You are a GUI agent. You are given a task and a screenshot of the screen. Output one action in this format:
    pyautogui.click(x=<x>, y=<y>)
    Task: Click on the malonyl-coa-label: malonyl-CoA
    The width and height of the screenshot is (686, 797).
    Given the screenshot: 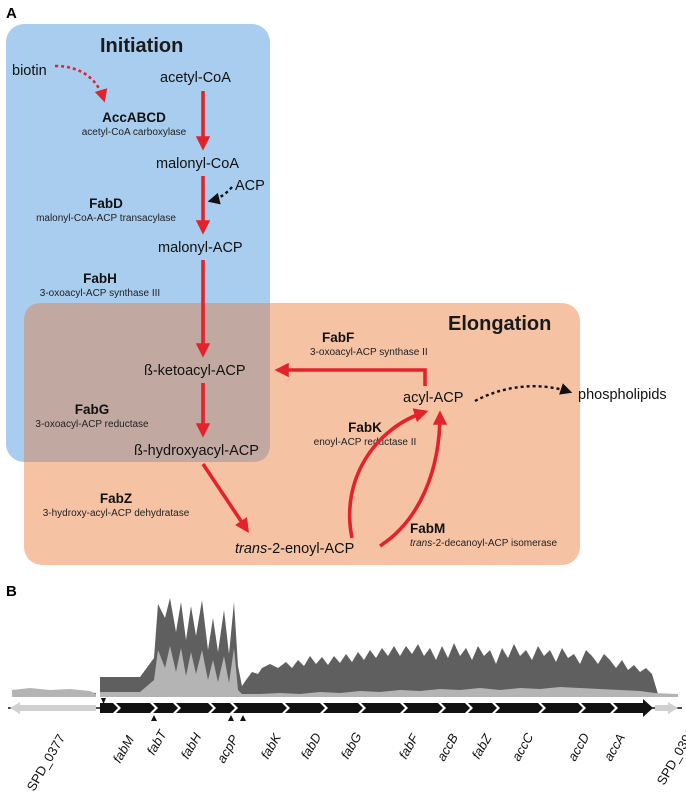 What is the action you would take?
    pyautogui.click(x=197, y=164)
    